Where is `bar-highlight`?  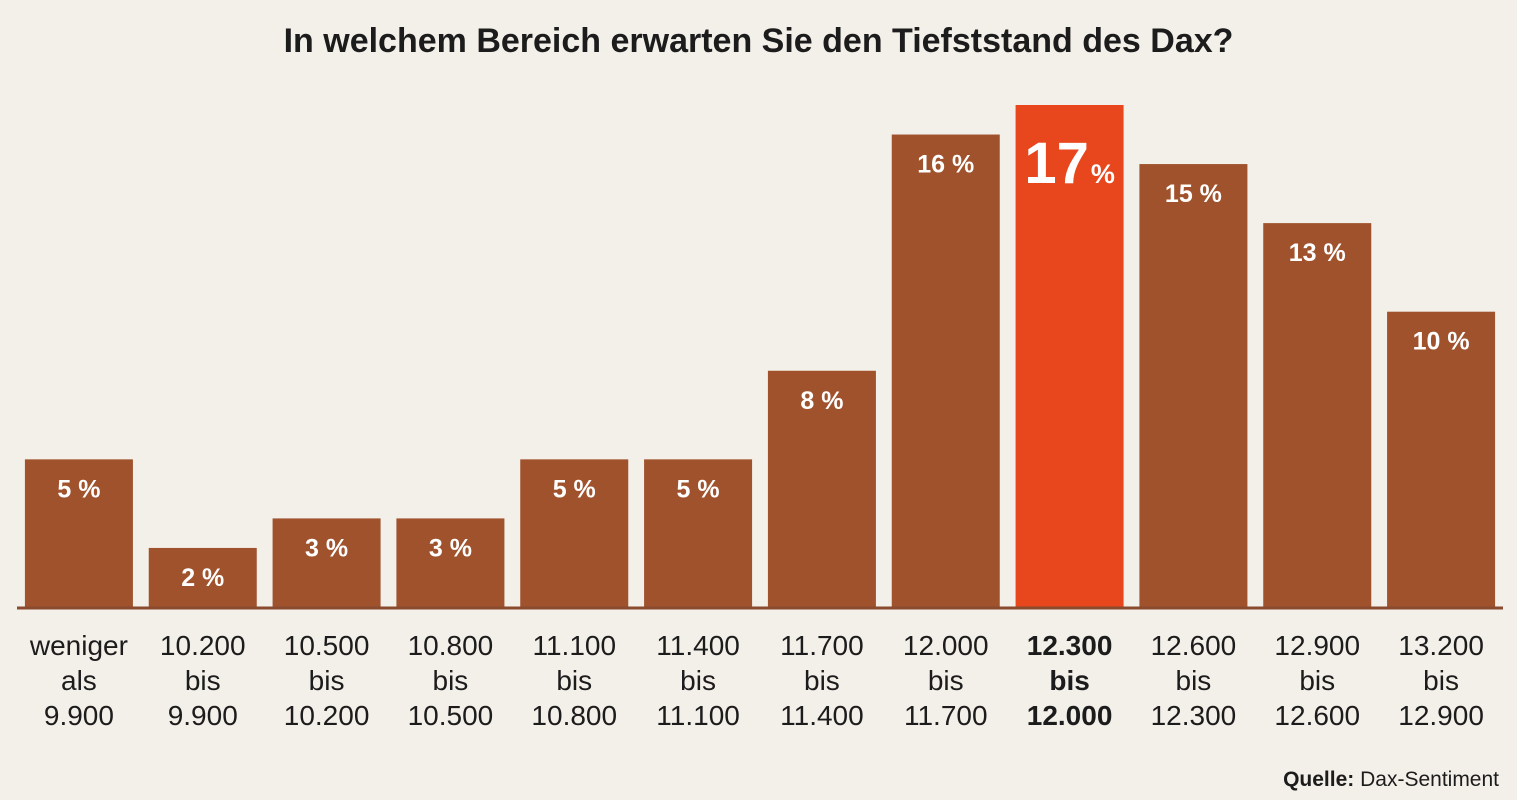 bar-highlight is located at coordinates (1069, 356).